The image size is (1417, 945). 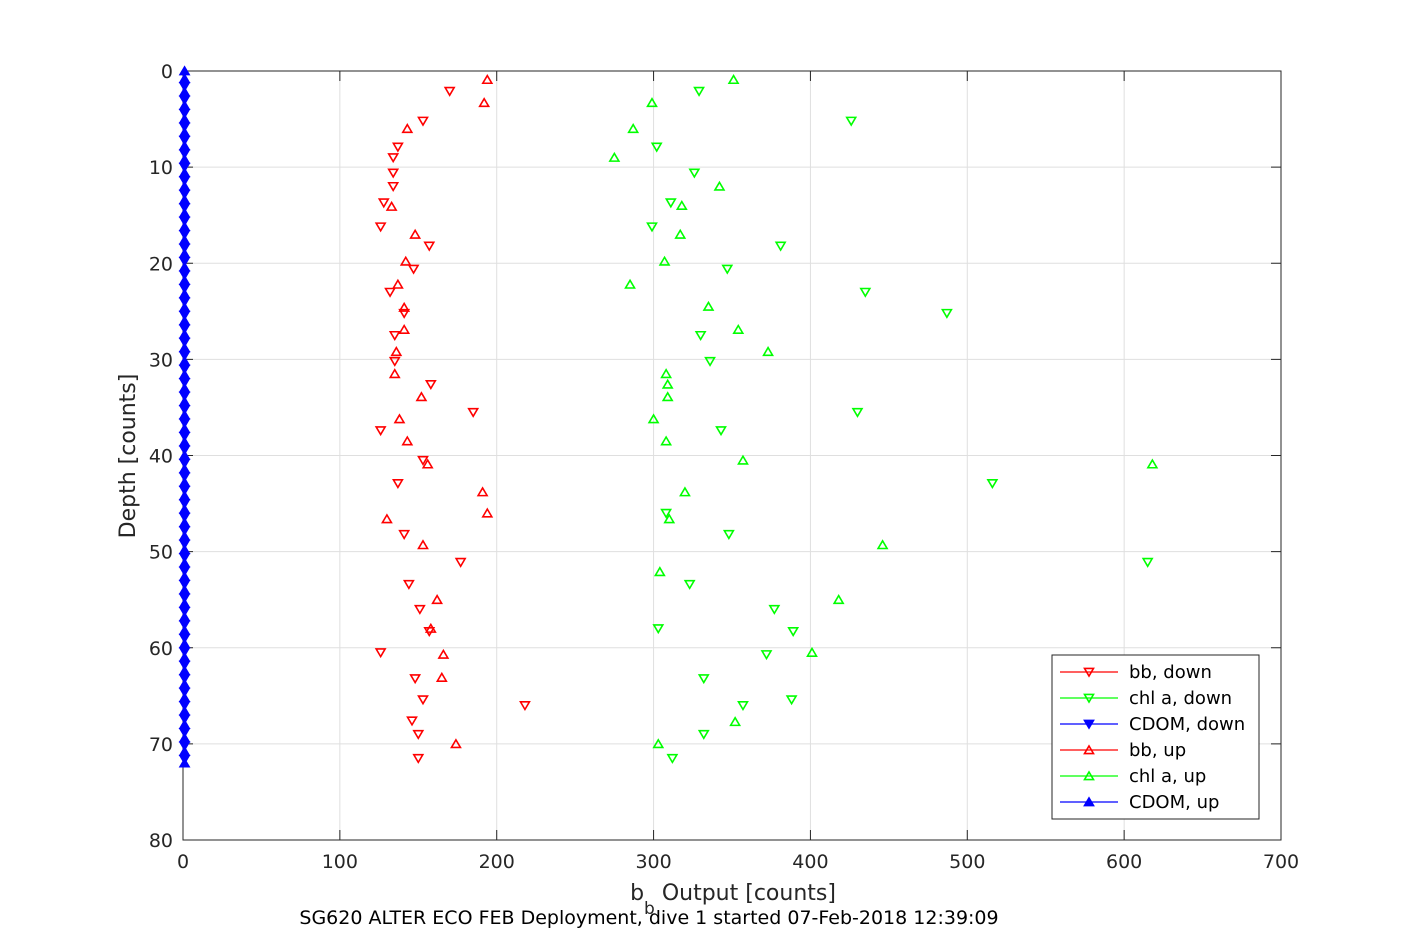 I want to click on legend-label: CDOM, up, so click(x=1174, y=802).